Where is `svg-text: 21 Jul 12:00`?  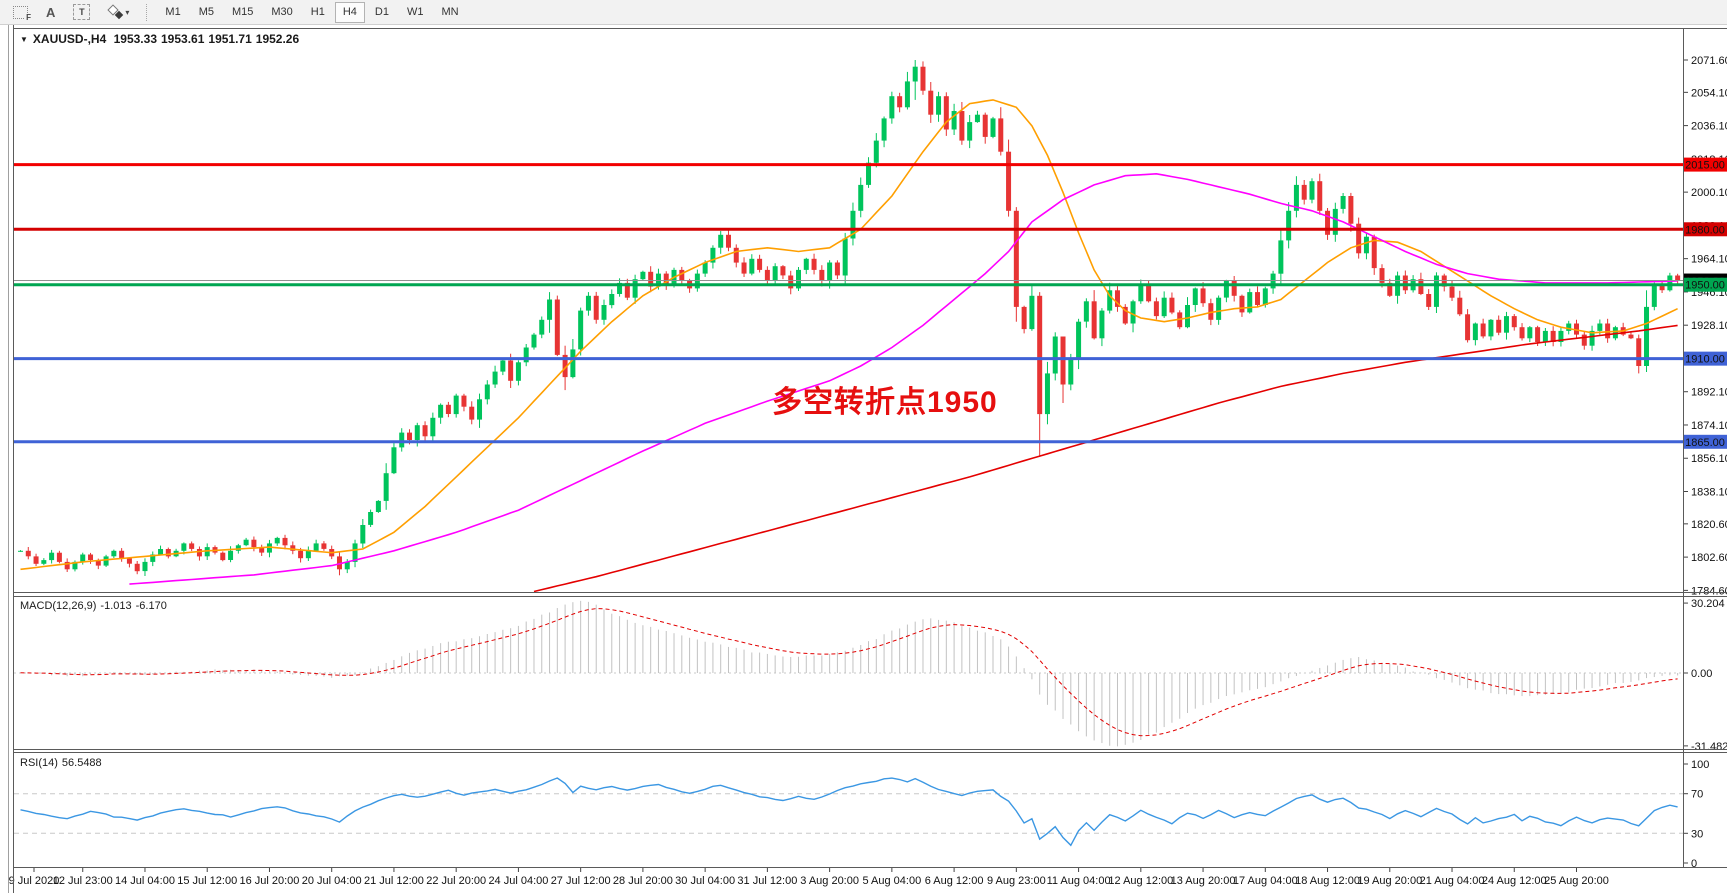
svg-text: 21 Jul 12:00 is located at coordinates (394, 881).